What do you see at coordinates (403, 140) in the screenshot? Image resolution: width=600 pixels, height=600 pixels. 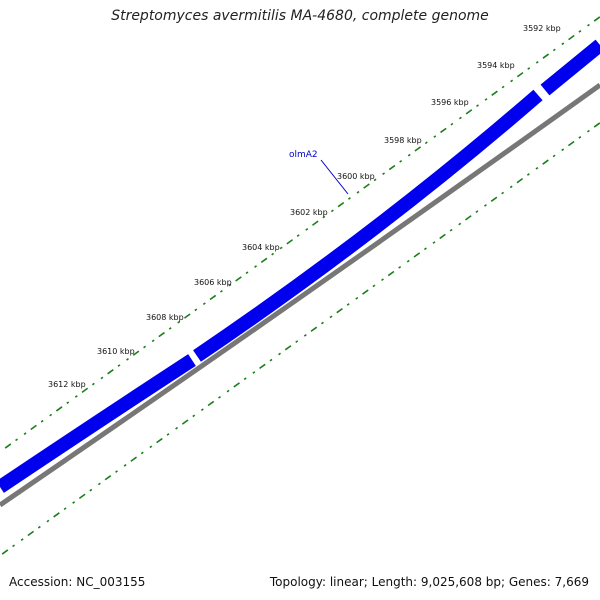 I see `scale-label: 3598 kbp` at bounding box center [403, 140].